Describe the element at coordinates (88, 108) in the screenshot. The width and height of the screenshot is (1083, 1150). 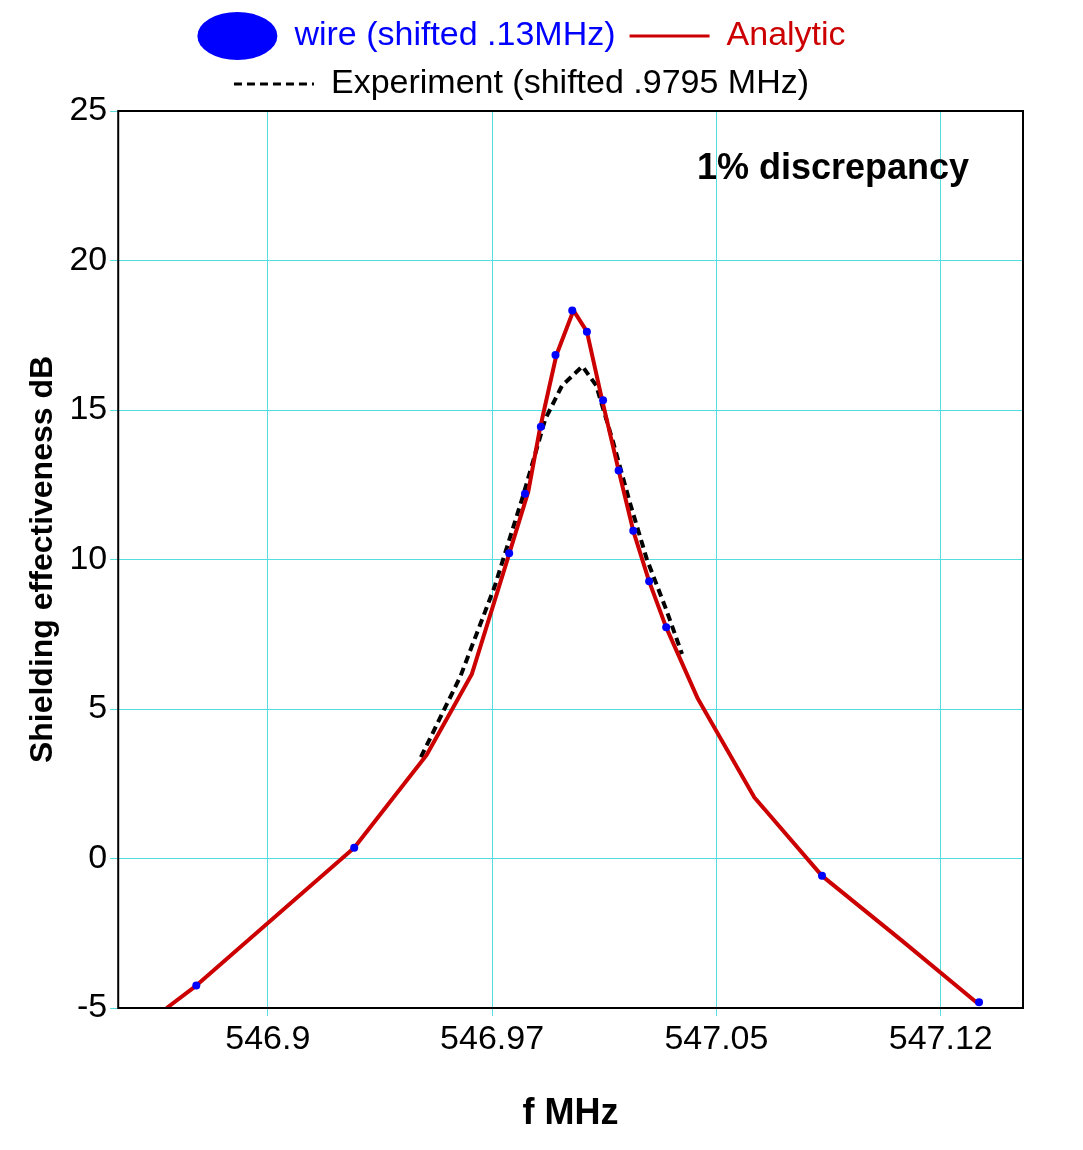
I see `y-tick-label: 25` at that location.